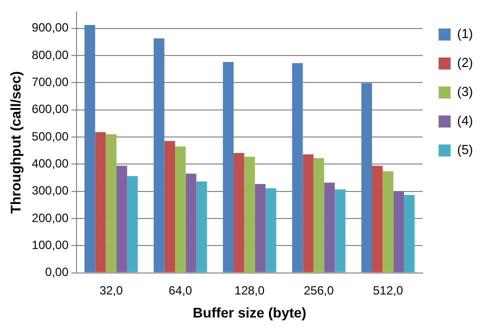 The height and width of the screenshot is (330, 489). I want to click on y-tick-label: 0,00, so click(57, 272).